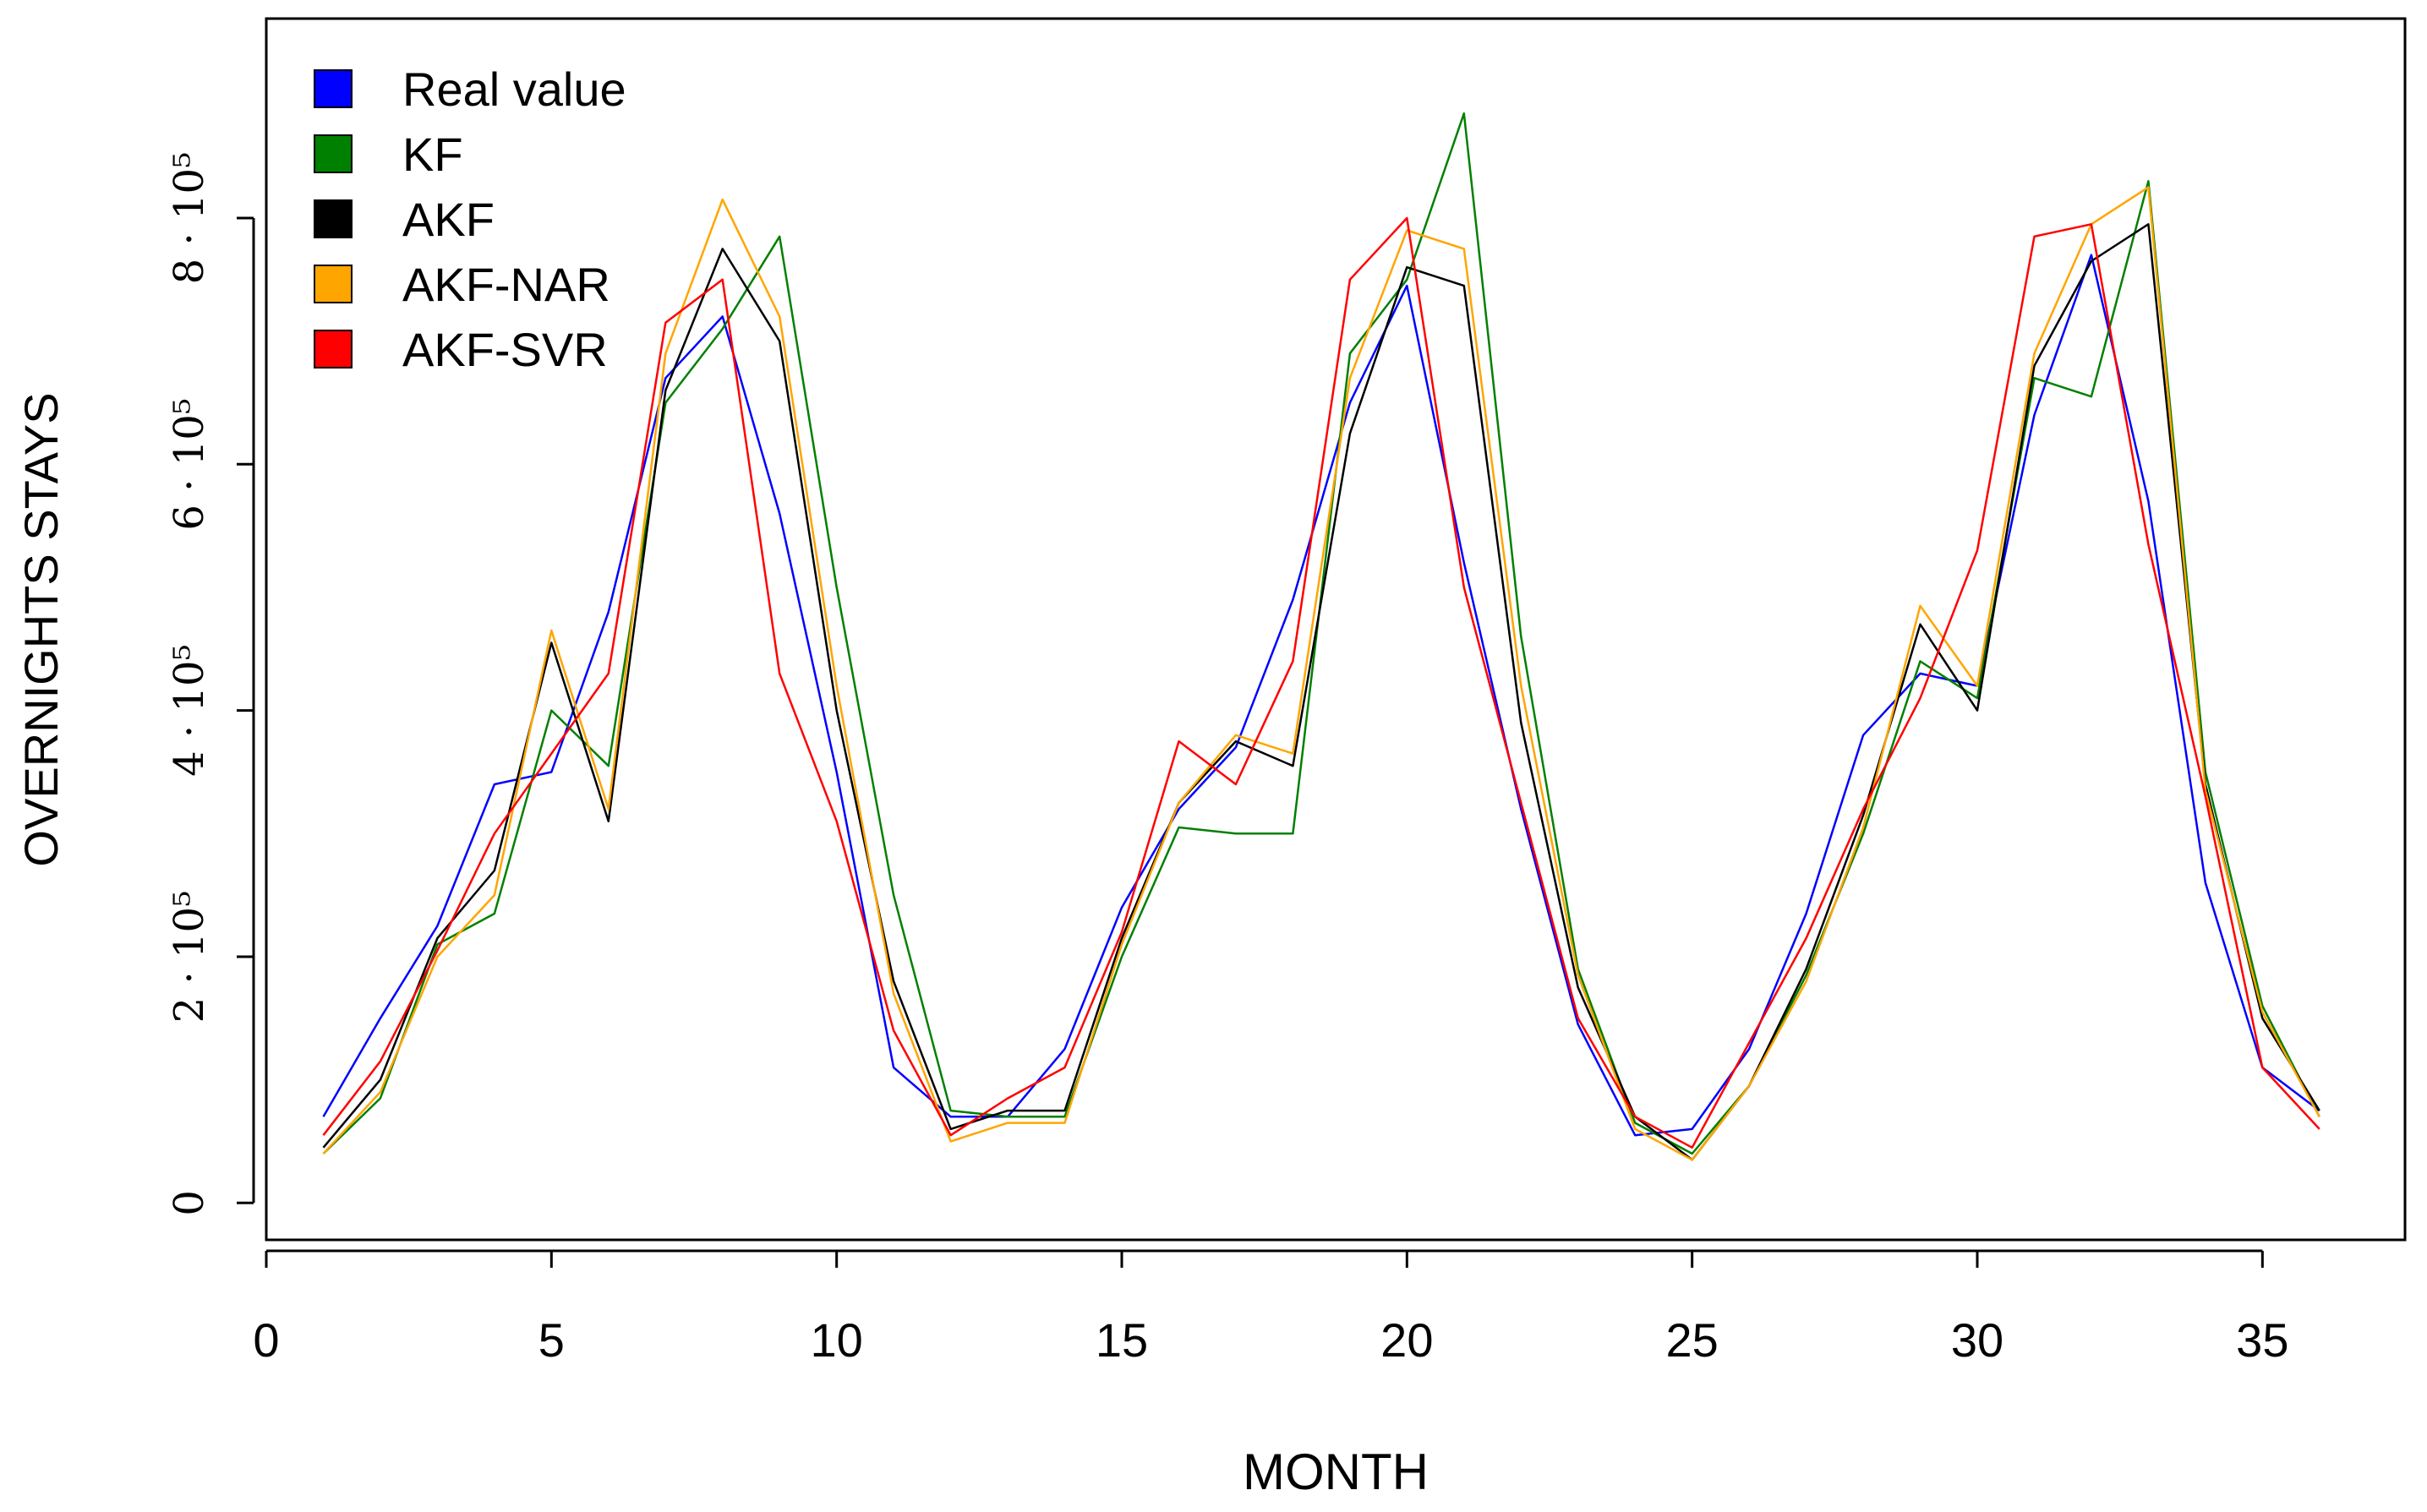  What do you see at coordinates (1977, 1340) in the screenshot?
I see `x-tick-label: 30` at bounding box center [1977, 1340].